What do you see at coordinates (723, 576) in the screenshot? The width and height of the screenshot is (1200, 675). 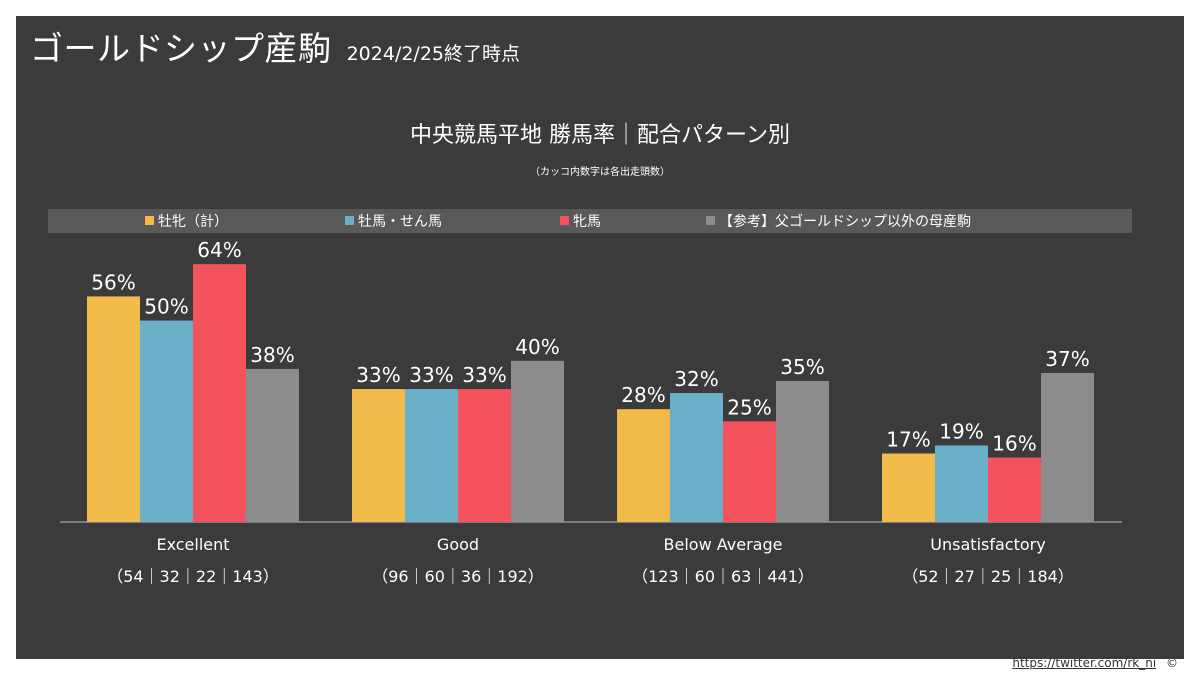 I see `category-count: （123｜60｜63｜441）` at bounding box center [723, 576].